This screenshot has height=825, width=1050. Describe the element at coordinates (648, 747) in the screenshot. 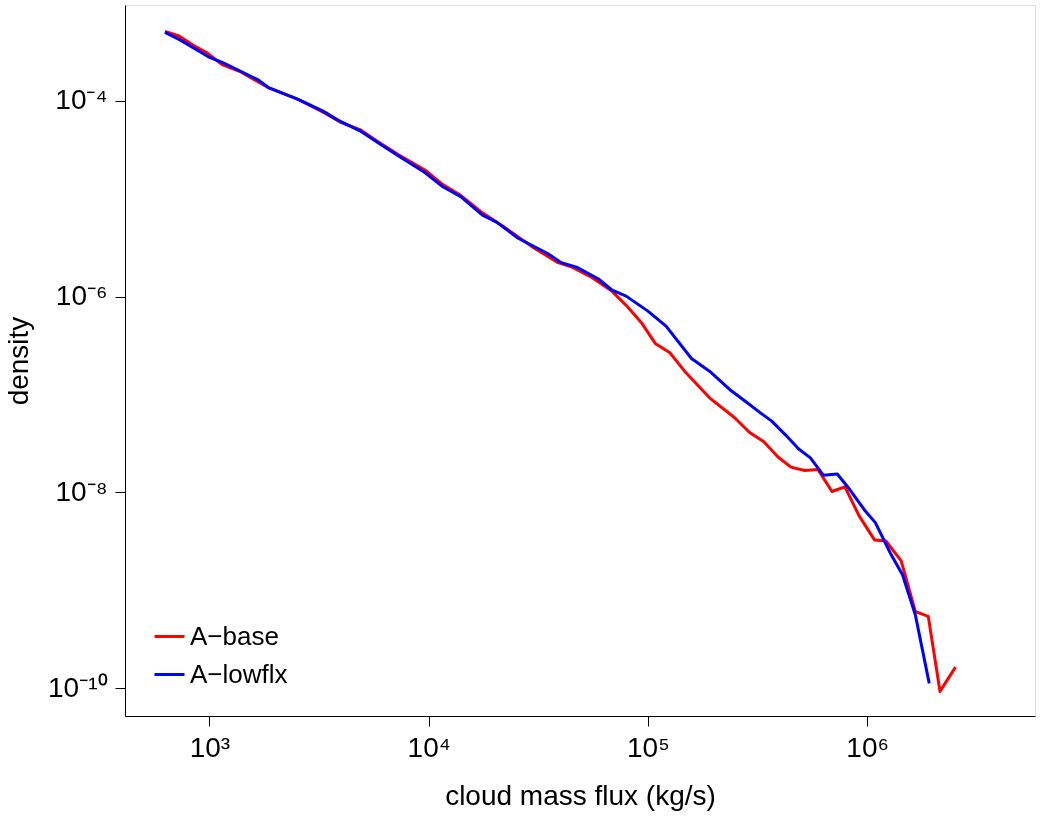

I see `x-tick-label: 10⁵` at that location.